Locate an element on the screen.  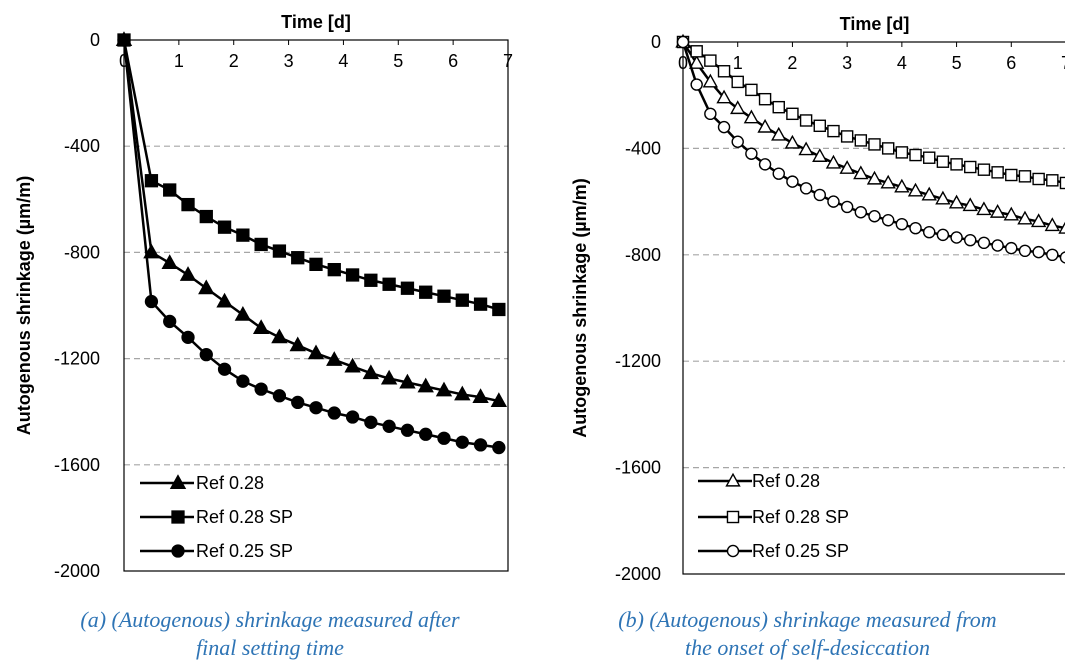
legend-label-a-2: Ref 0.25 SP is located at coordinates (244, 551).